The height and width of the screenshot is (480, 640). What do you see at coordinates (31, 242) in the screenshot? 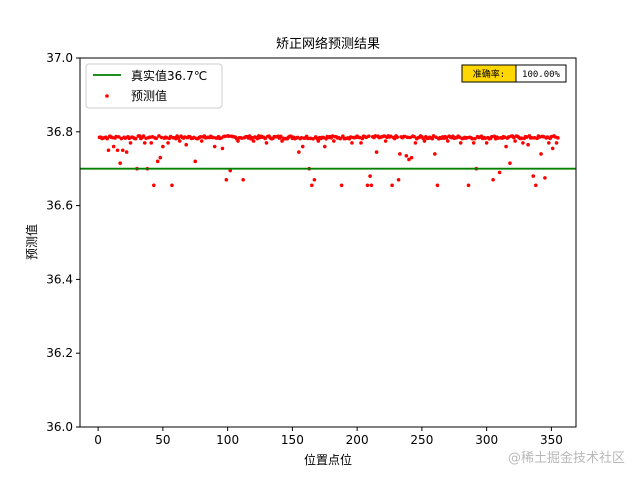
I see `y-axis-label: 预测值` at bounding box center [31, 242].